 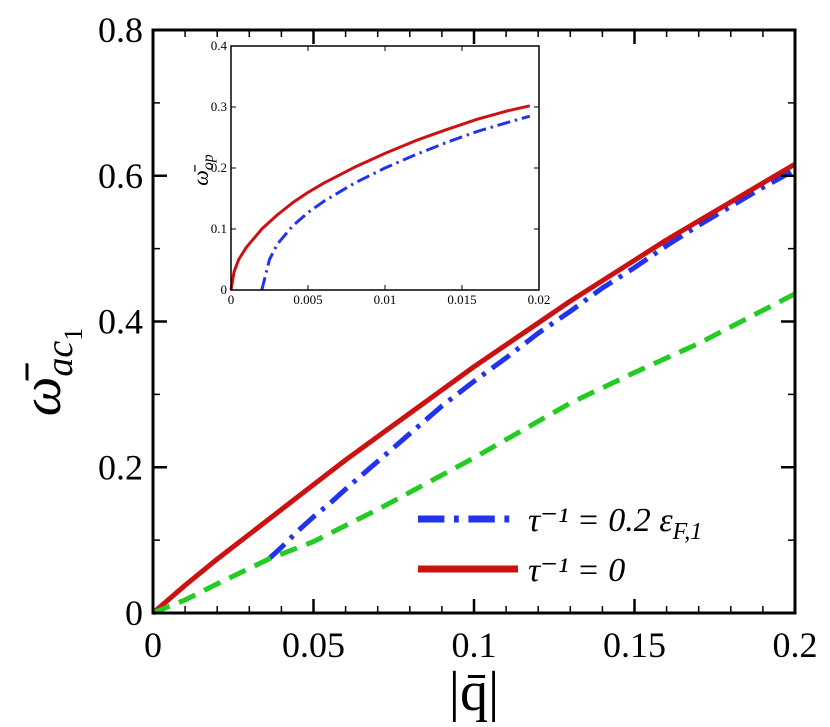 I want to click on inset-y-axis-label: ω̄op, so click(x=202, y=170).